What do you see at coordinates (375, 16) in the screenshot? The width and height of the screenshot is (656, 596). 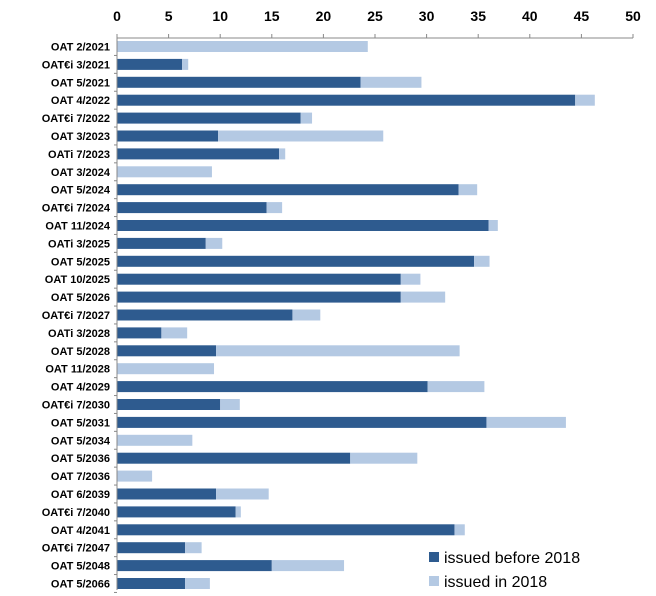 I see `x-tick-label: 25` at bounding box center [375, 16].